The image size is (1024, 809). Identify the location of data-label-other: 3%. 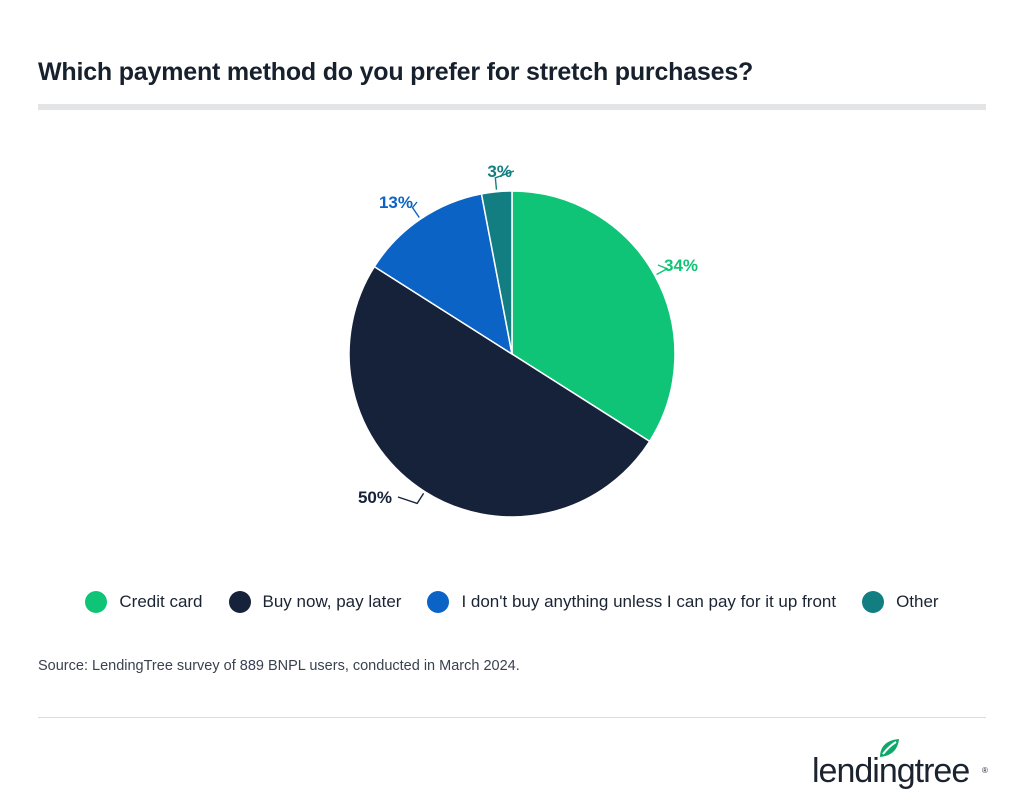
(499, 171).